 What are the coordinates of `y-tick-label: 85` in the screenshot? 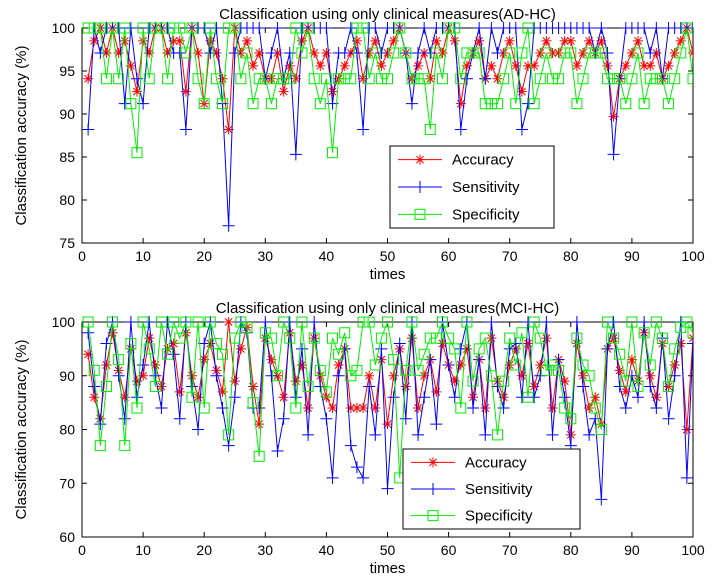 It's located at (67, 157).